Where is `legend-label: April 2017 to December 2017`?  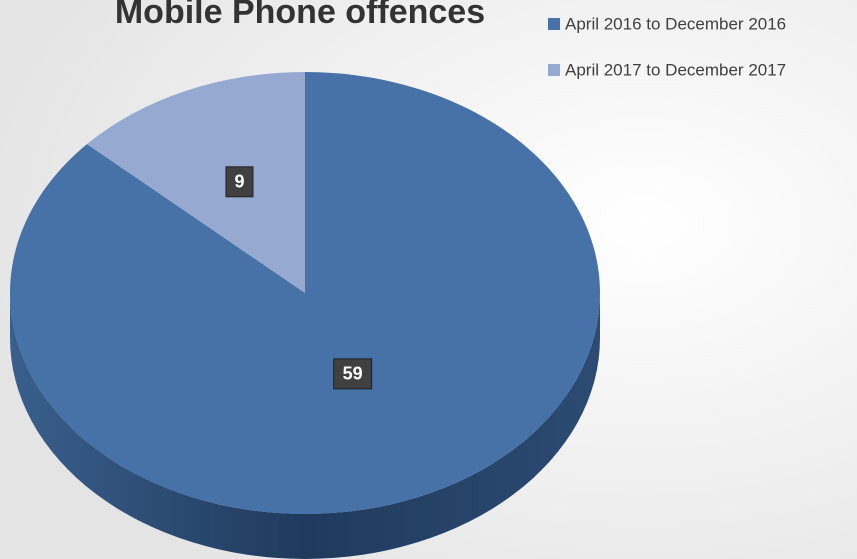 legend-label: April 2017 to December 2017 is located at coordinates (675, 69).